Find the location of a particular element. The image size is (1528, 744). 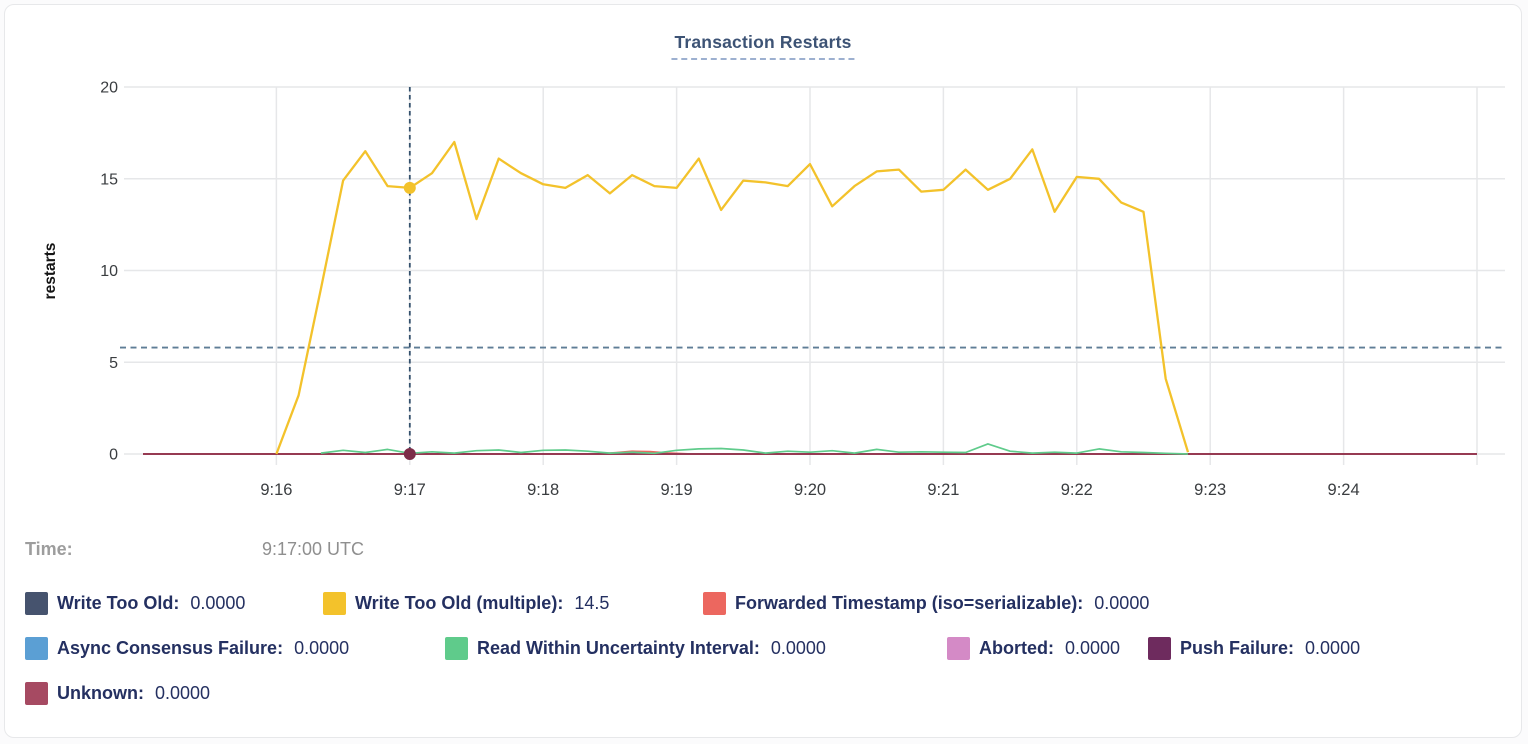

x-tick-label: 9:20 is located at coordinates (810, 490).